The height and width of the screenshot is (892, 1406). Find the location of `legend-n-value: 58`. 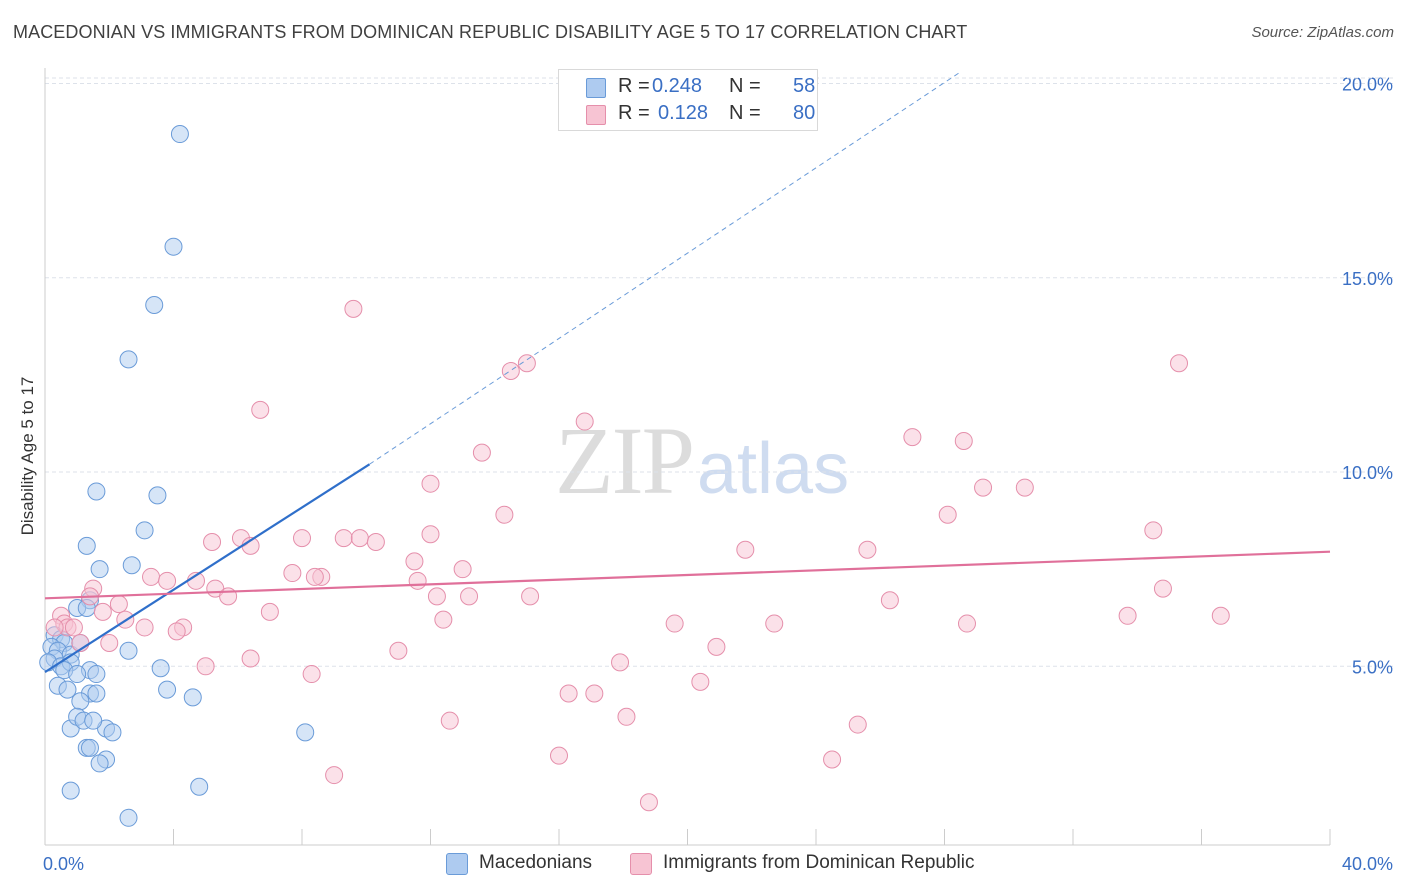

legend-n-value: 58 is located at coordinates (804, 86).